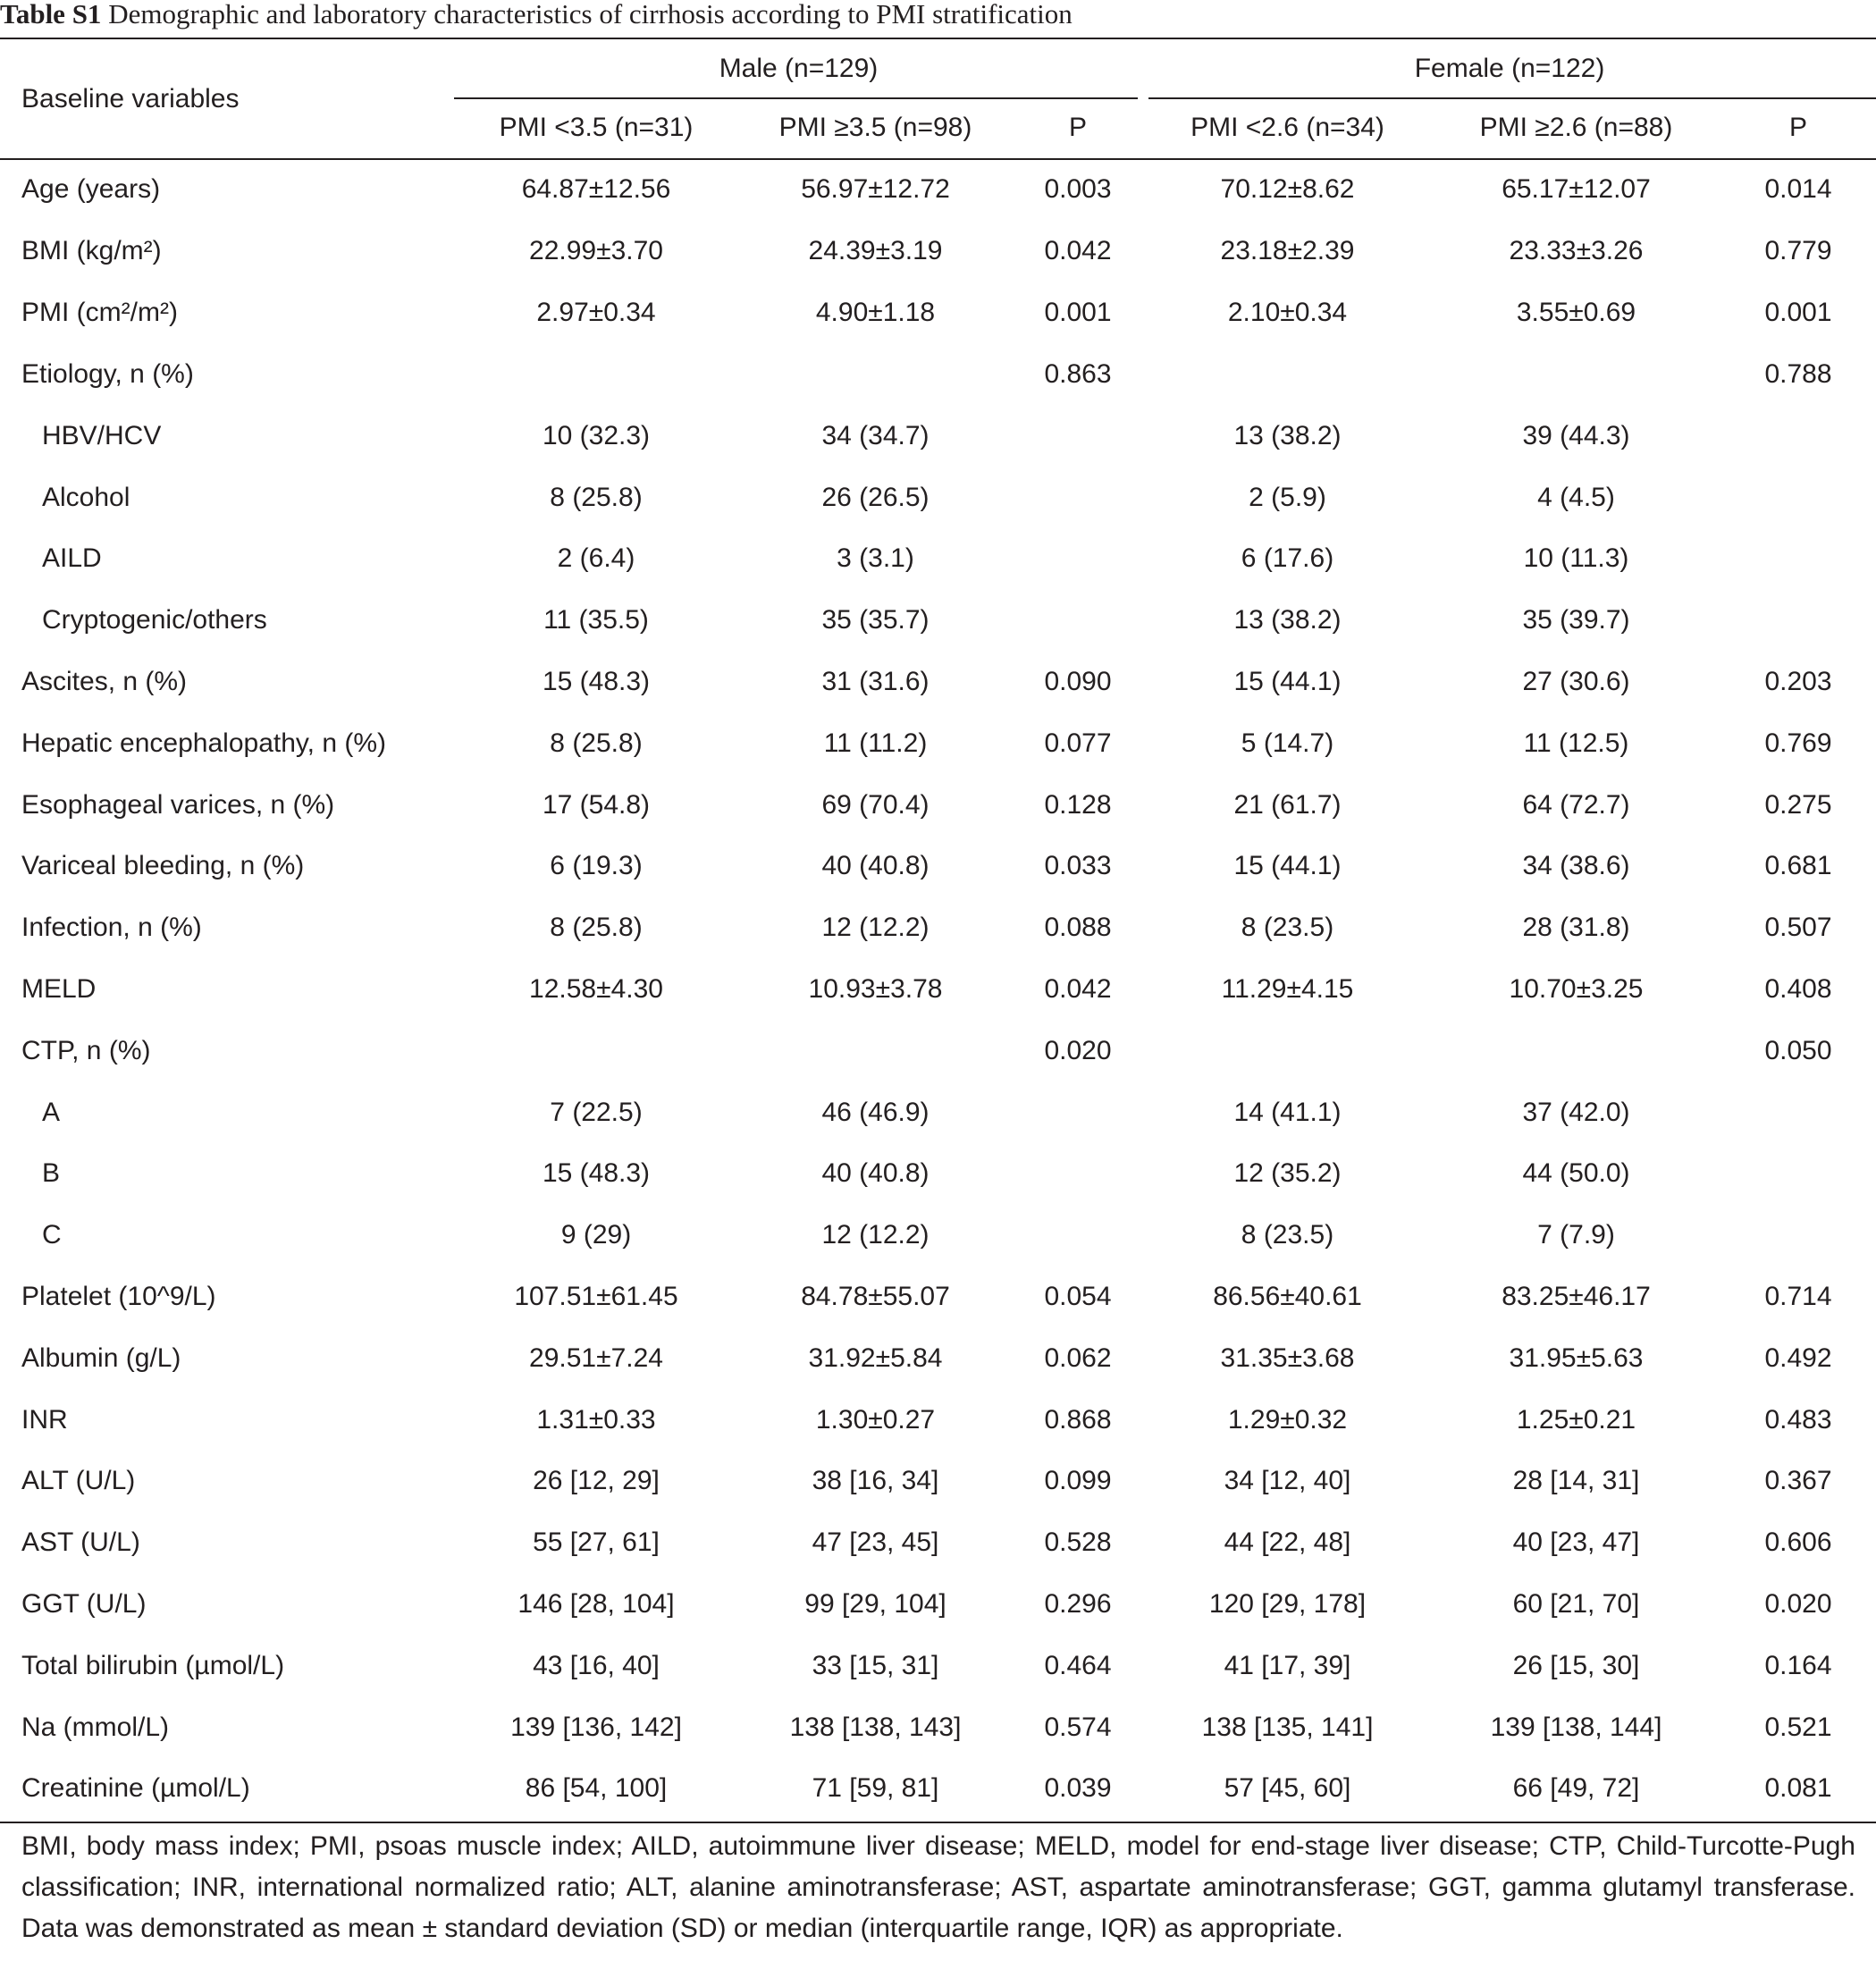  Describe the element at coordinates (596, 1419) in the screenshot. I see `cell-male-low: 1.31±0.33` at that location.